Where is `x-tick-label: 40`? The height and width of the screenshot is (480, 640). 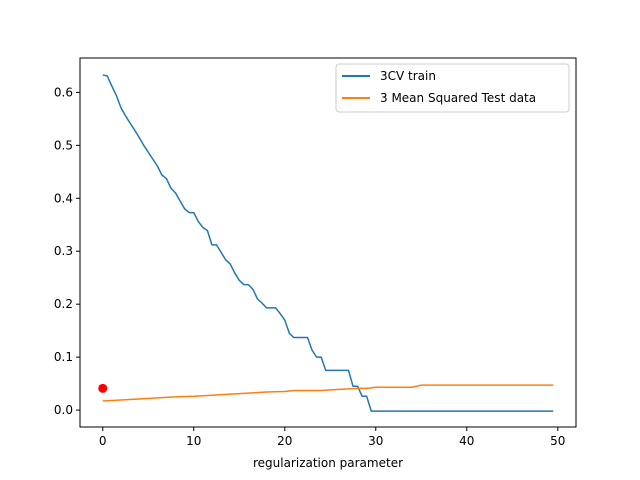 x-tick-label: 40 is located at coordinates (466, 441).